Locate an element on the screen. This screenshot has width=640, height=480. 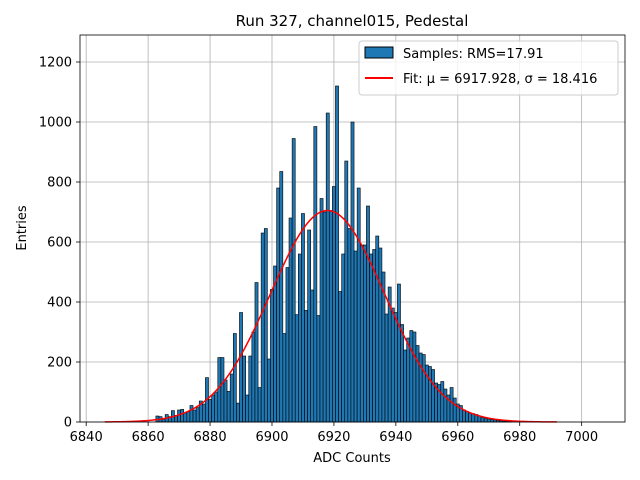
x-axis-ticks: 6840 6860 6880 6900 6920 6940 6960 6980 7000 is located at coordinates (334, 433).